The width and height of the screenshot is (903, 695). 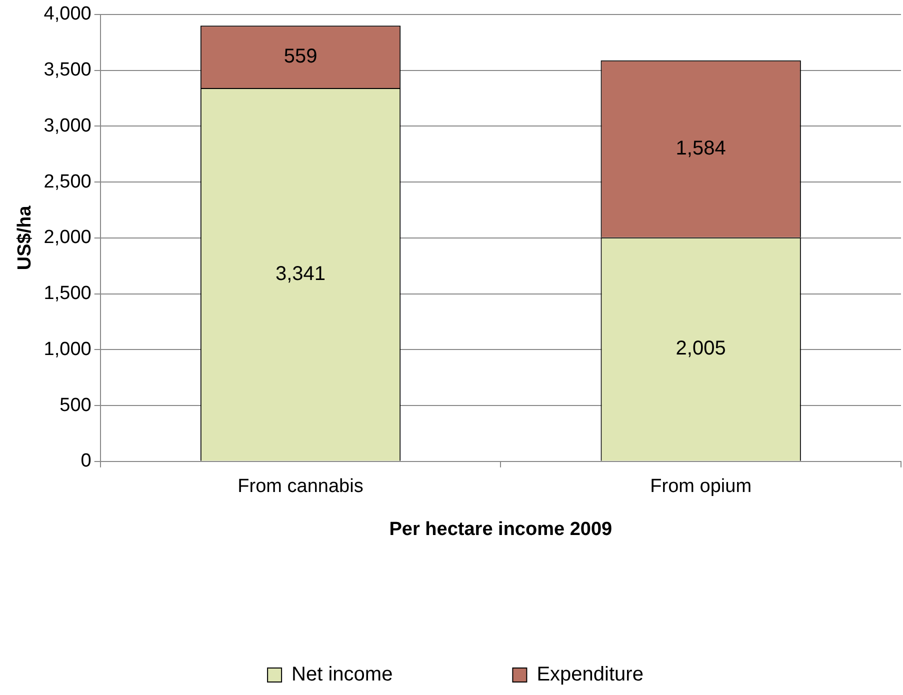 I want to click on x-tick-label: From cannabis, so click(x=301, y=487).